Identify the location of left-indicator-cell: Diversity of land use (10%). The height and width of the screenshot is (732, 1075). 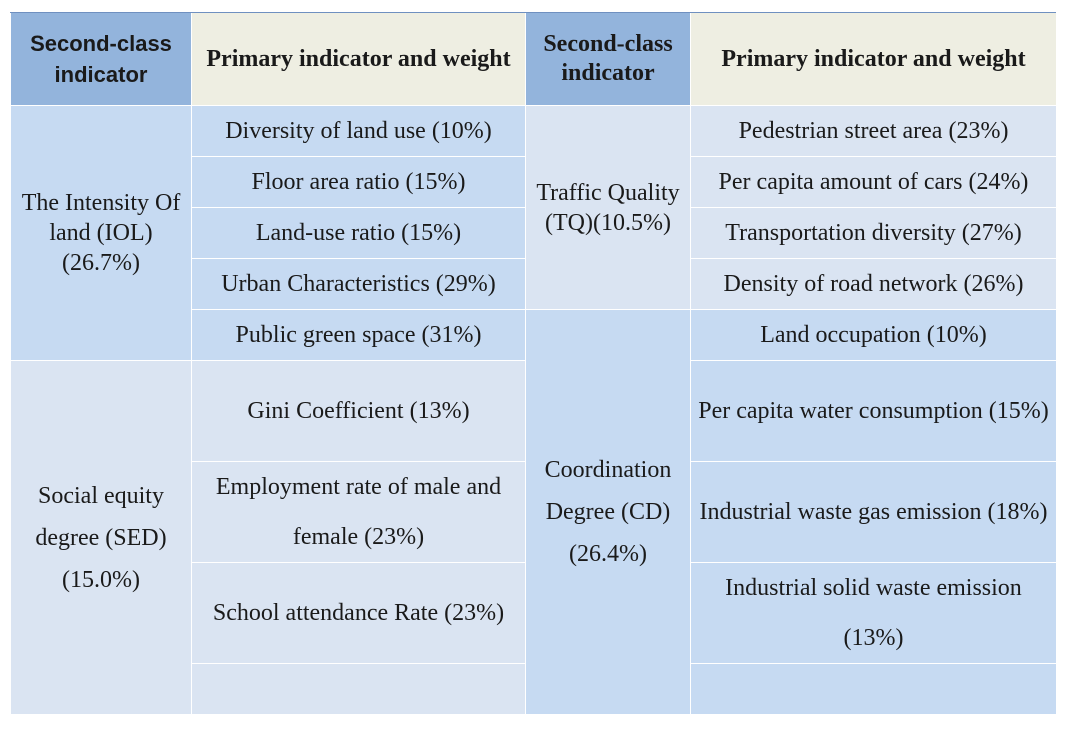
(358, 131).